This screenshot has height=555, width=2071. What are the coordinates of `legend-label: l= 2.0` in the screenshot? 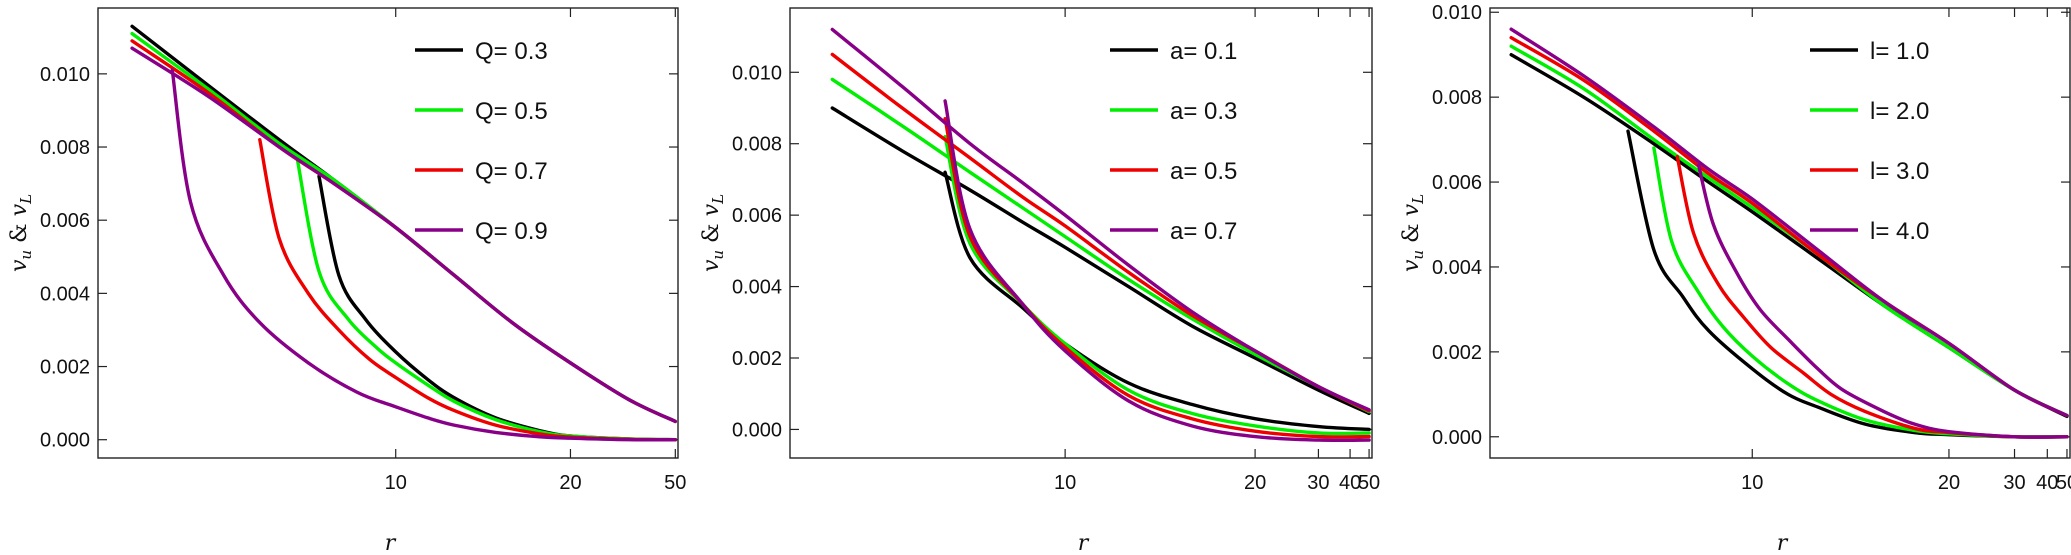 It's located at (1899, 111).